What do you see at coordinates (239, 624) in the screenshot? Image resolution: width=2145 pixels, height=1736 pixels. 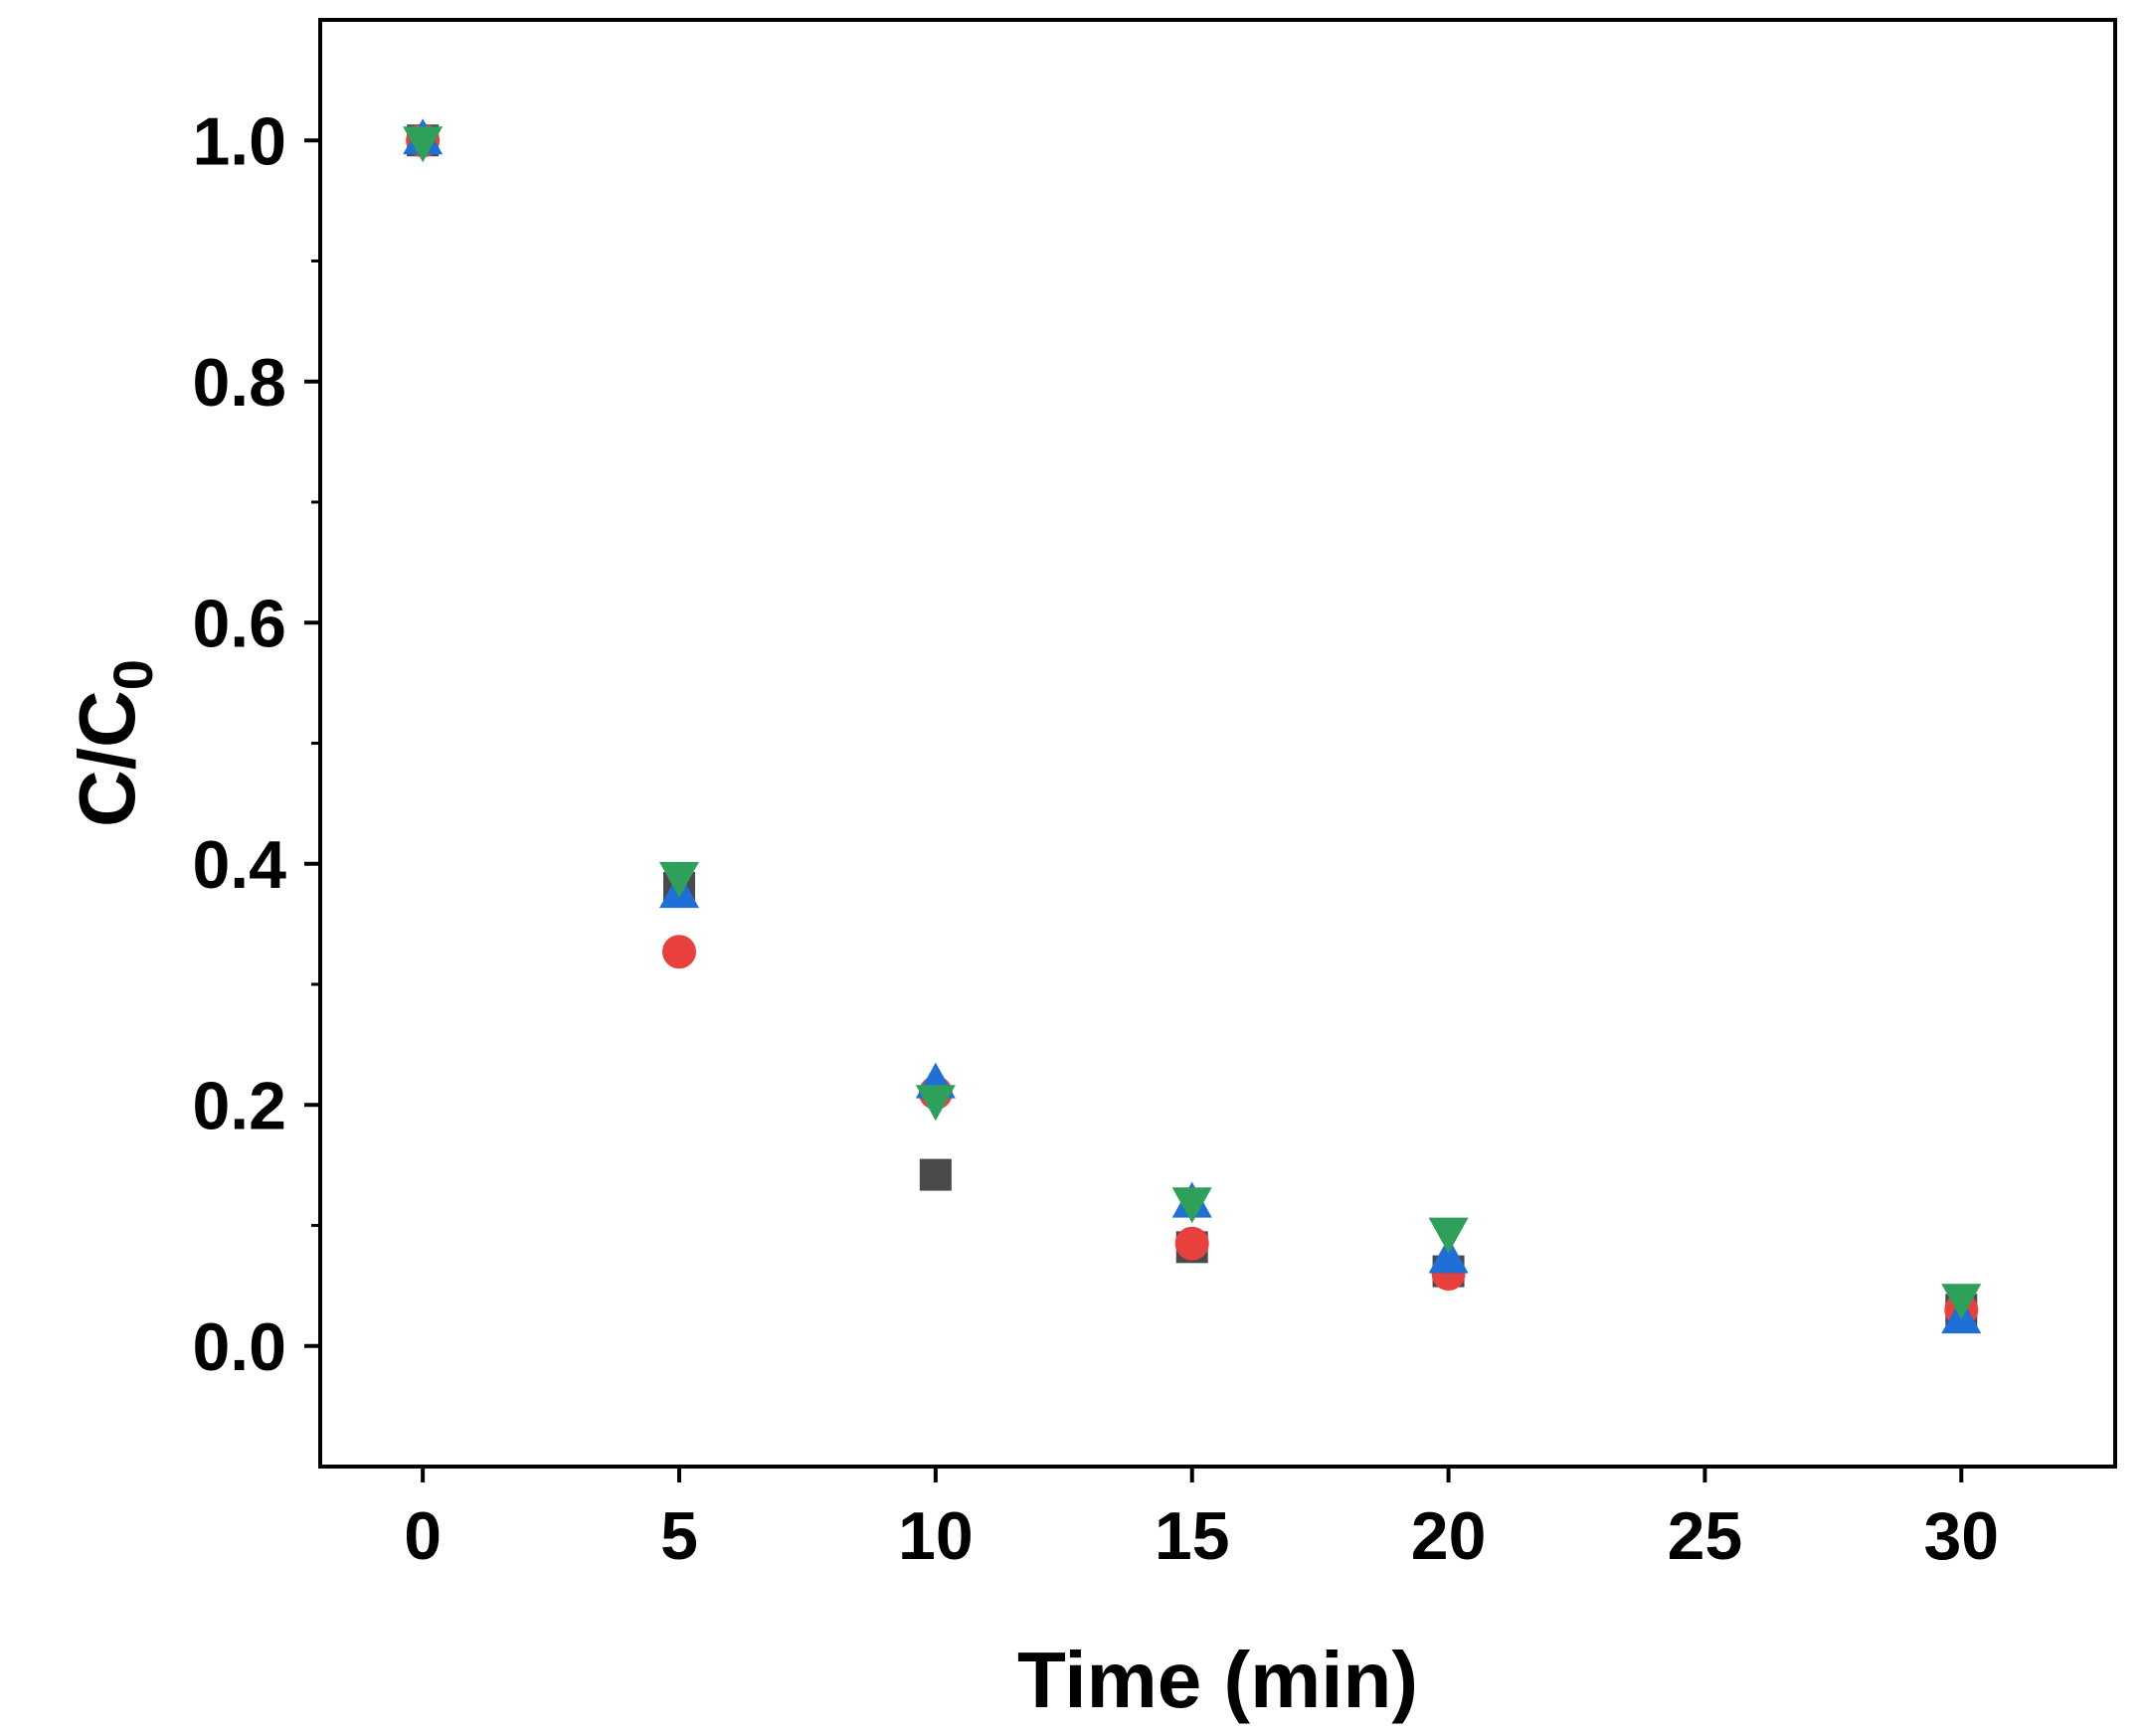 I see `y-tick-label-0.6: 0.6` at bounding box center [239, 624].